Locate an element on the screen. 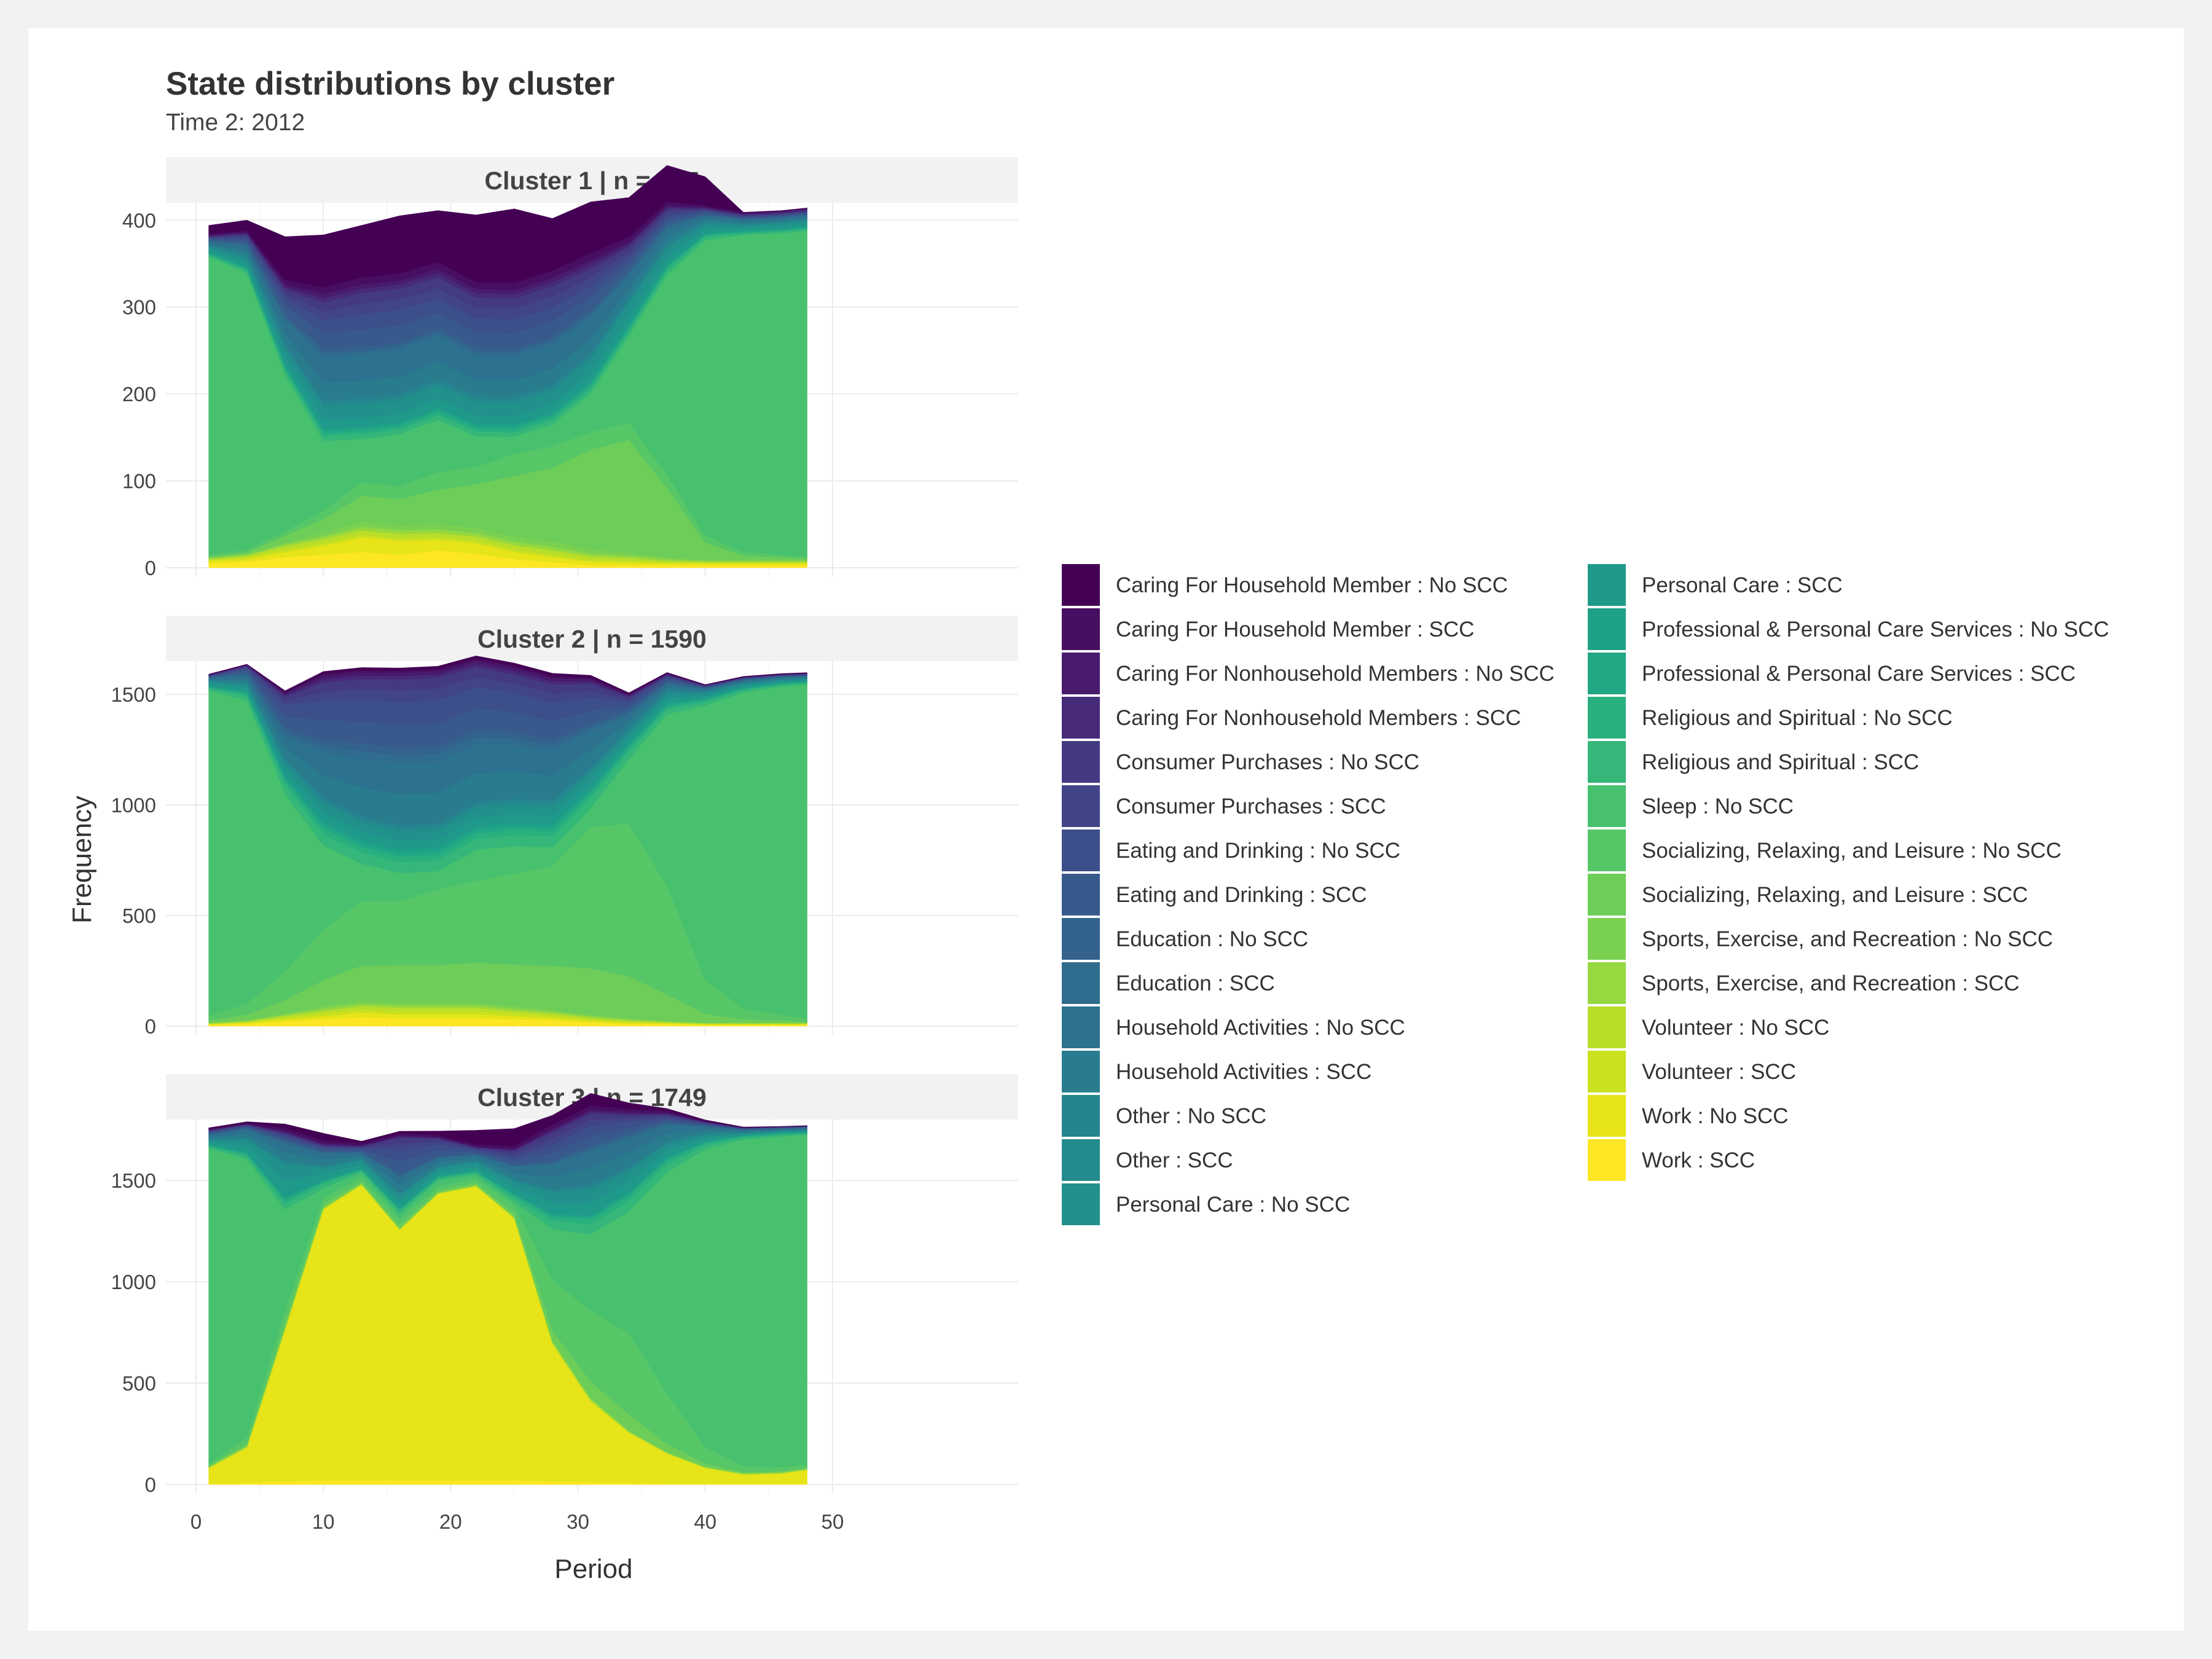 This screenshot has width=2212, height=1659. legend-label: Religious and Spiritual : No SCC is located at coordinates (1797, 718).